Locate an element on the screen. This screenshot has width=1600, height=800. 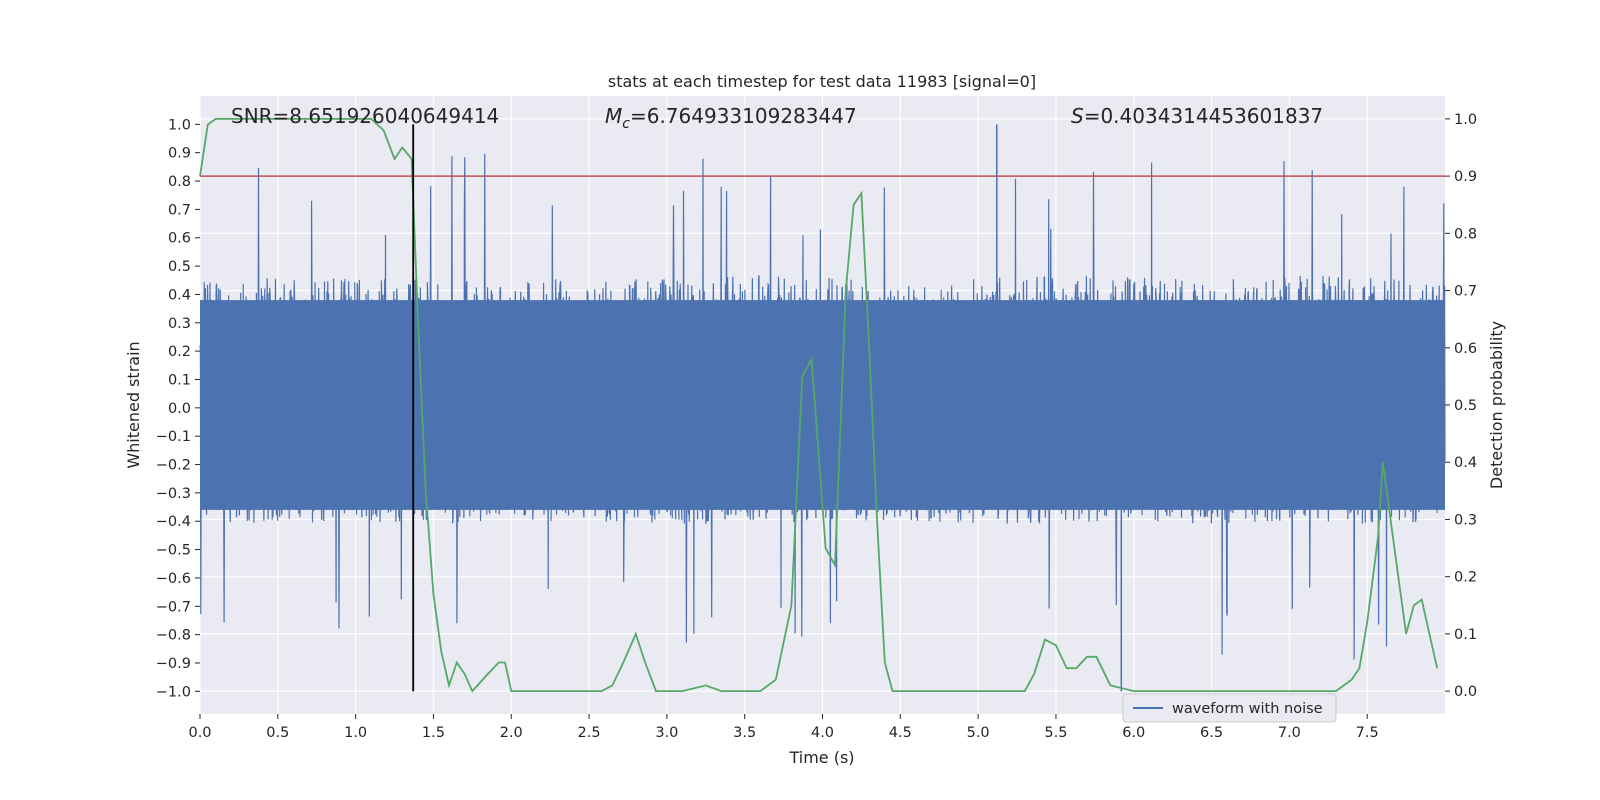
x-tick-label: 5.0 is located at coordinates (978, 733).